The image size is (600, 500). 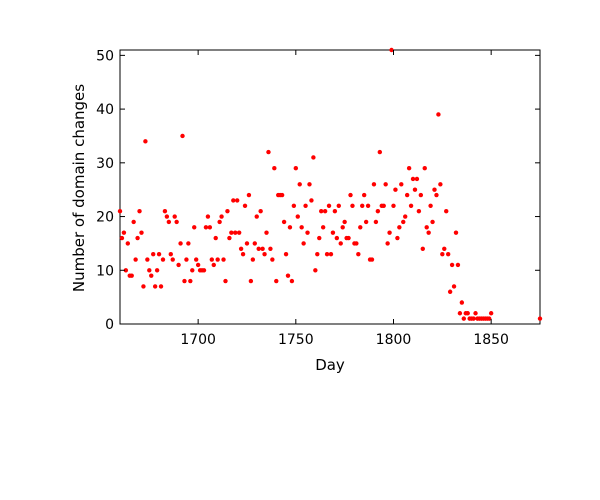 What do you see at coordinates (491, 340) in the screenshot?
I see `x-tick-label: 1850` at bounding box center [491, 340].